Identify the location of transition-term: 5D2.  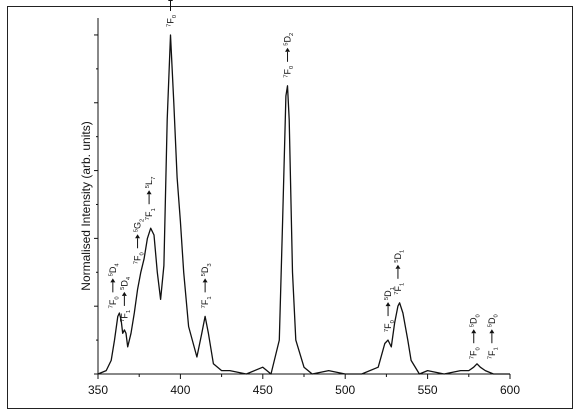
(289, 39).